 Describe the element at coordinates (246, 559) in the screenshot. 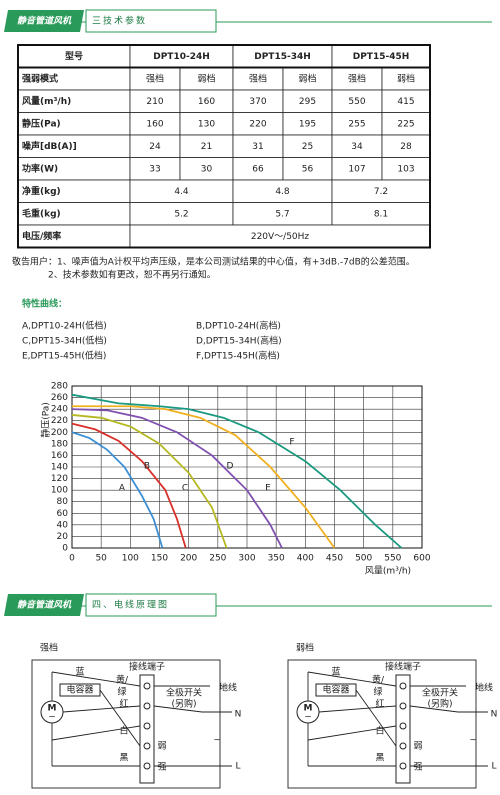

I see `x-tick-label: 300` at that location.